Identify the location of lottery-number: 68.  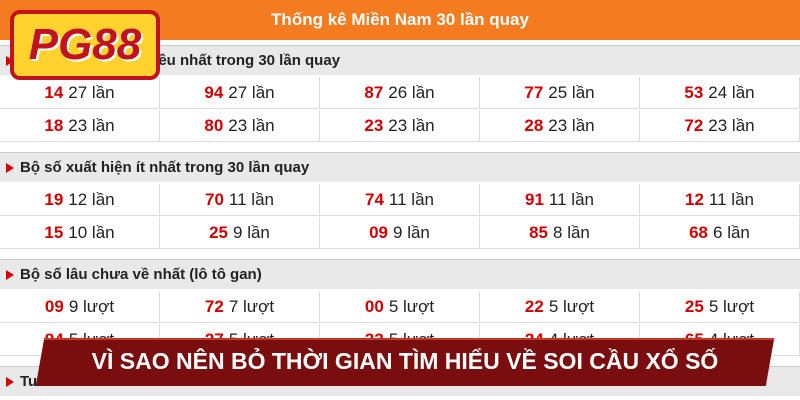
(699, 232).